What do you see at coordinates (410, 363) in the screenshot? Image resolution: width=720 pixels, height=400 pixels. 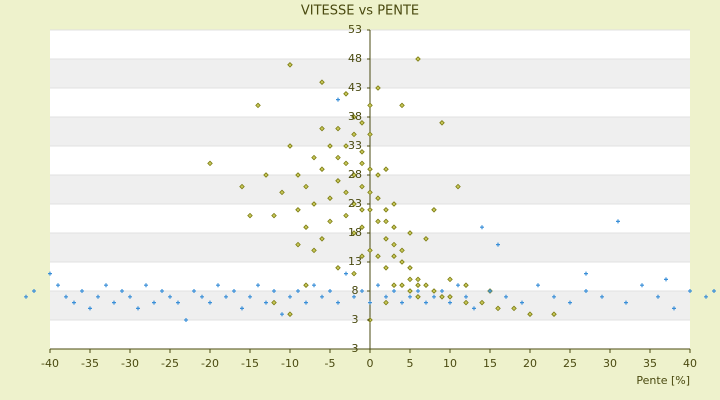 I see `x-tick-label: 5` at bounding box center [410, 363].